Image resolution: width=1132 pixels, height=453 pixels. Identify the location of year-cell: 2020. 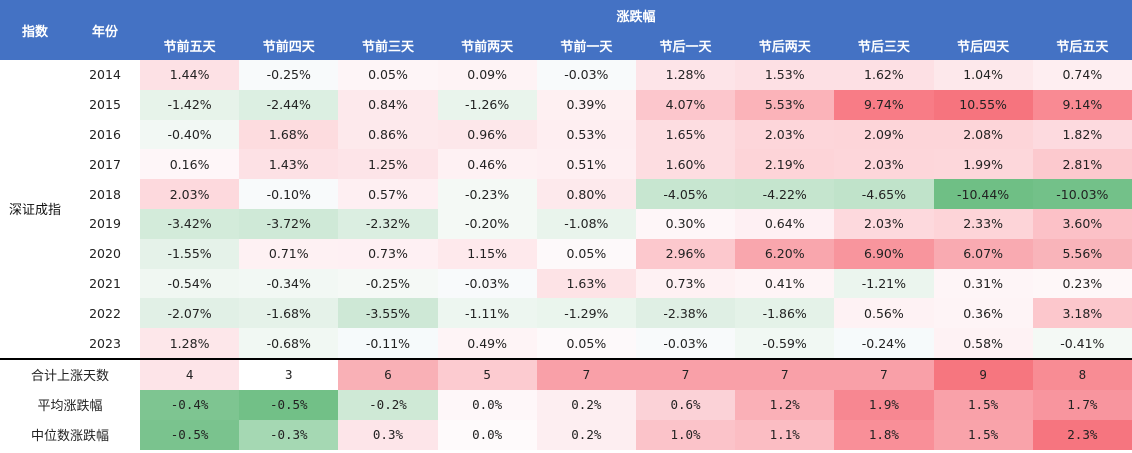
(105, 253).